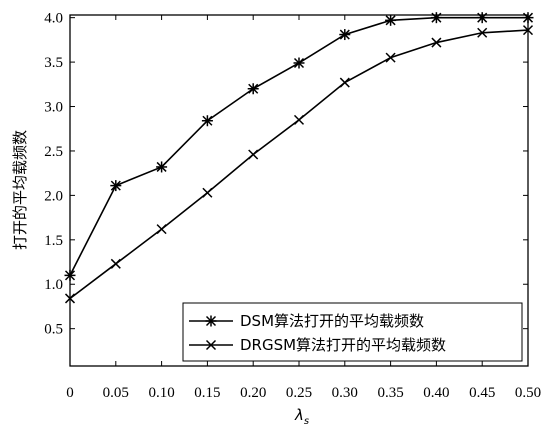 The image size is (549, 429). Describe the element at coordinates (482, 393) in the screenshot. I see `x-tick-label: 0.45` at that location.